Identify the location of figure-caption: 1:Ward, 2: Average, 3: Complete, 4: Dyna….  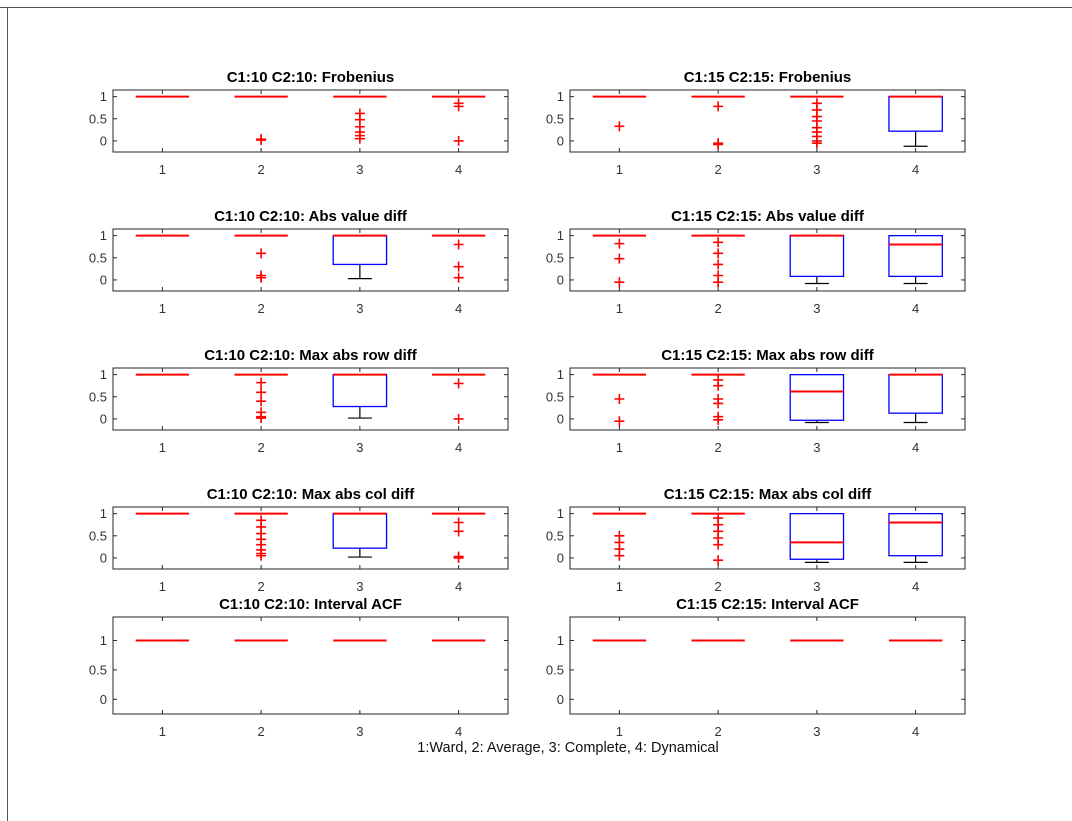
(567, 748).